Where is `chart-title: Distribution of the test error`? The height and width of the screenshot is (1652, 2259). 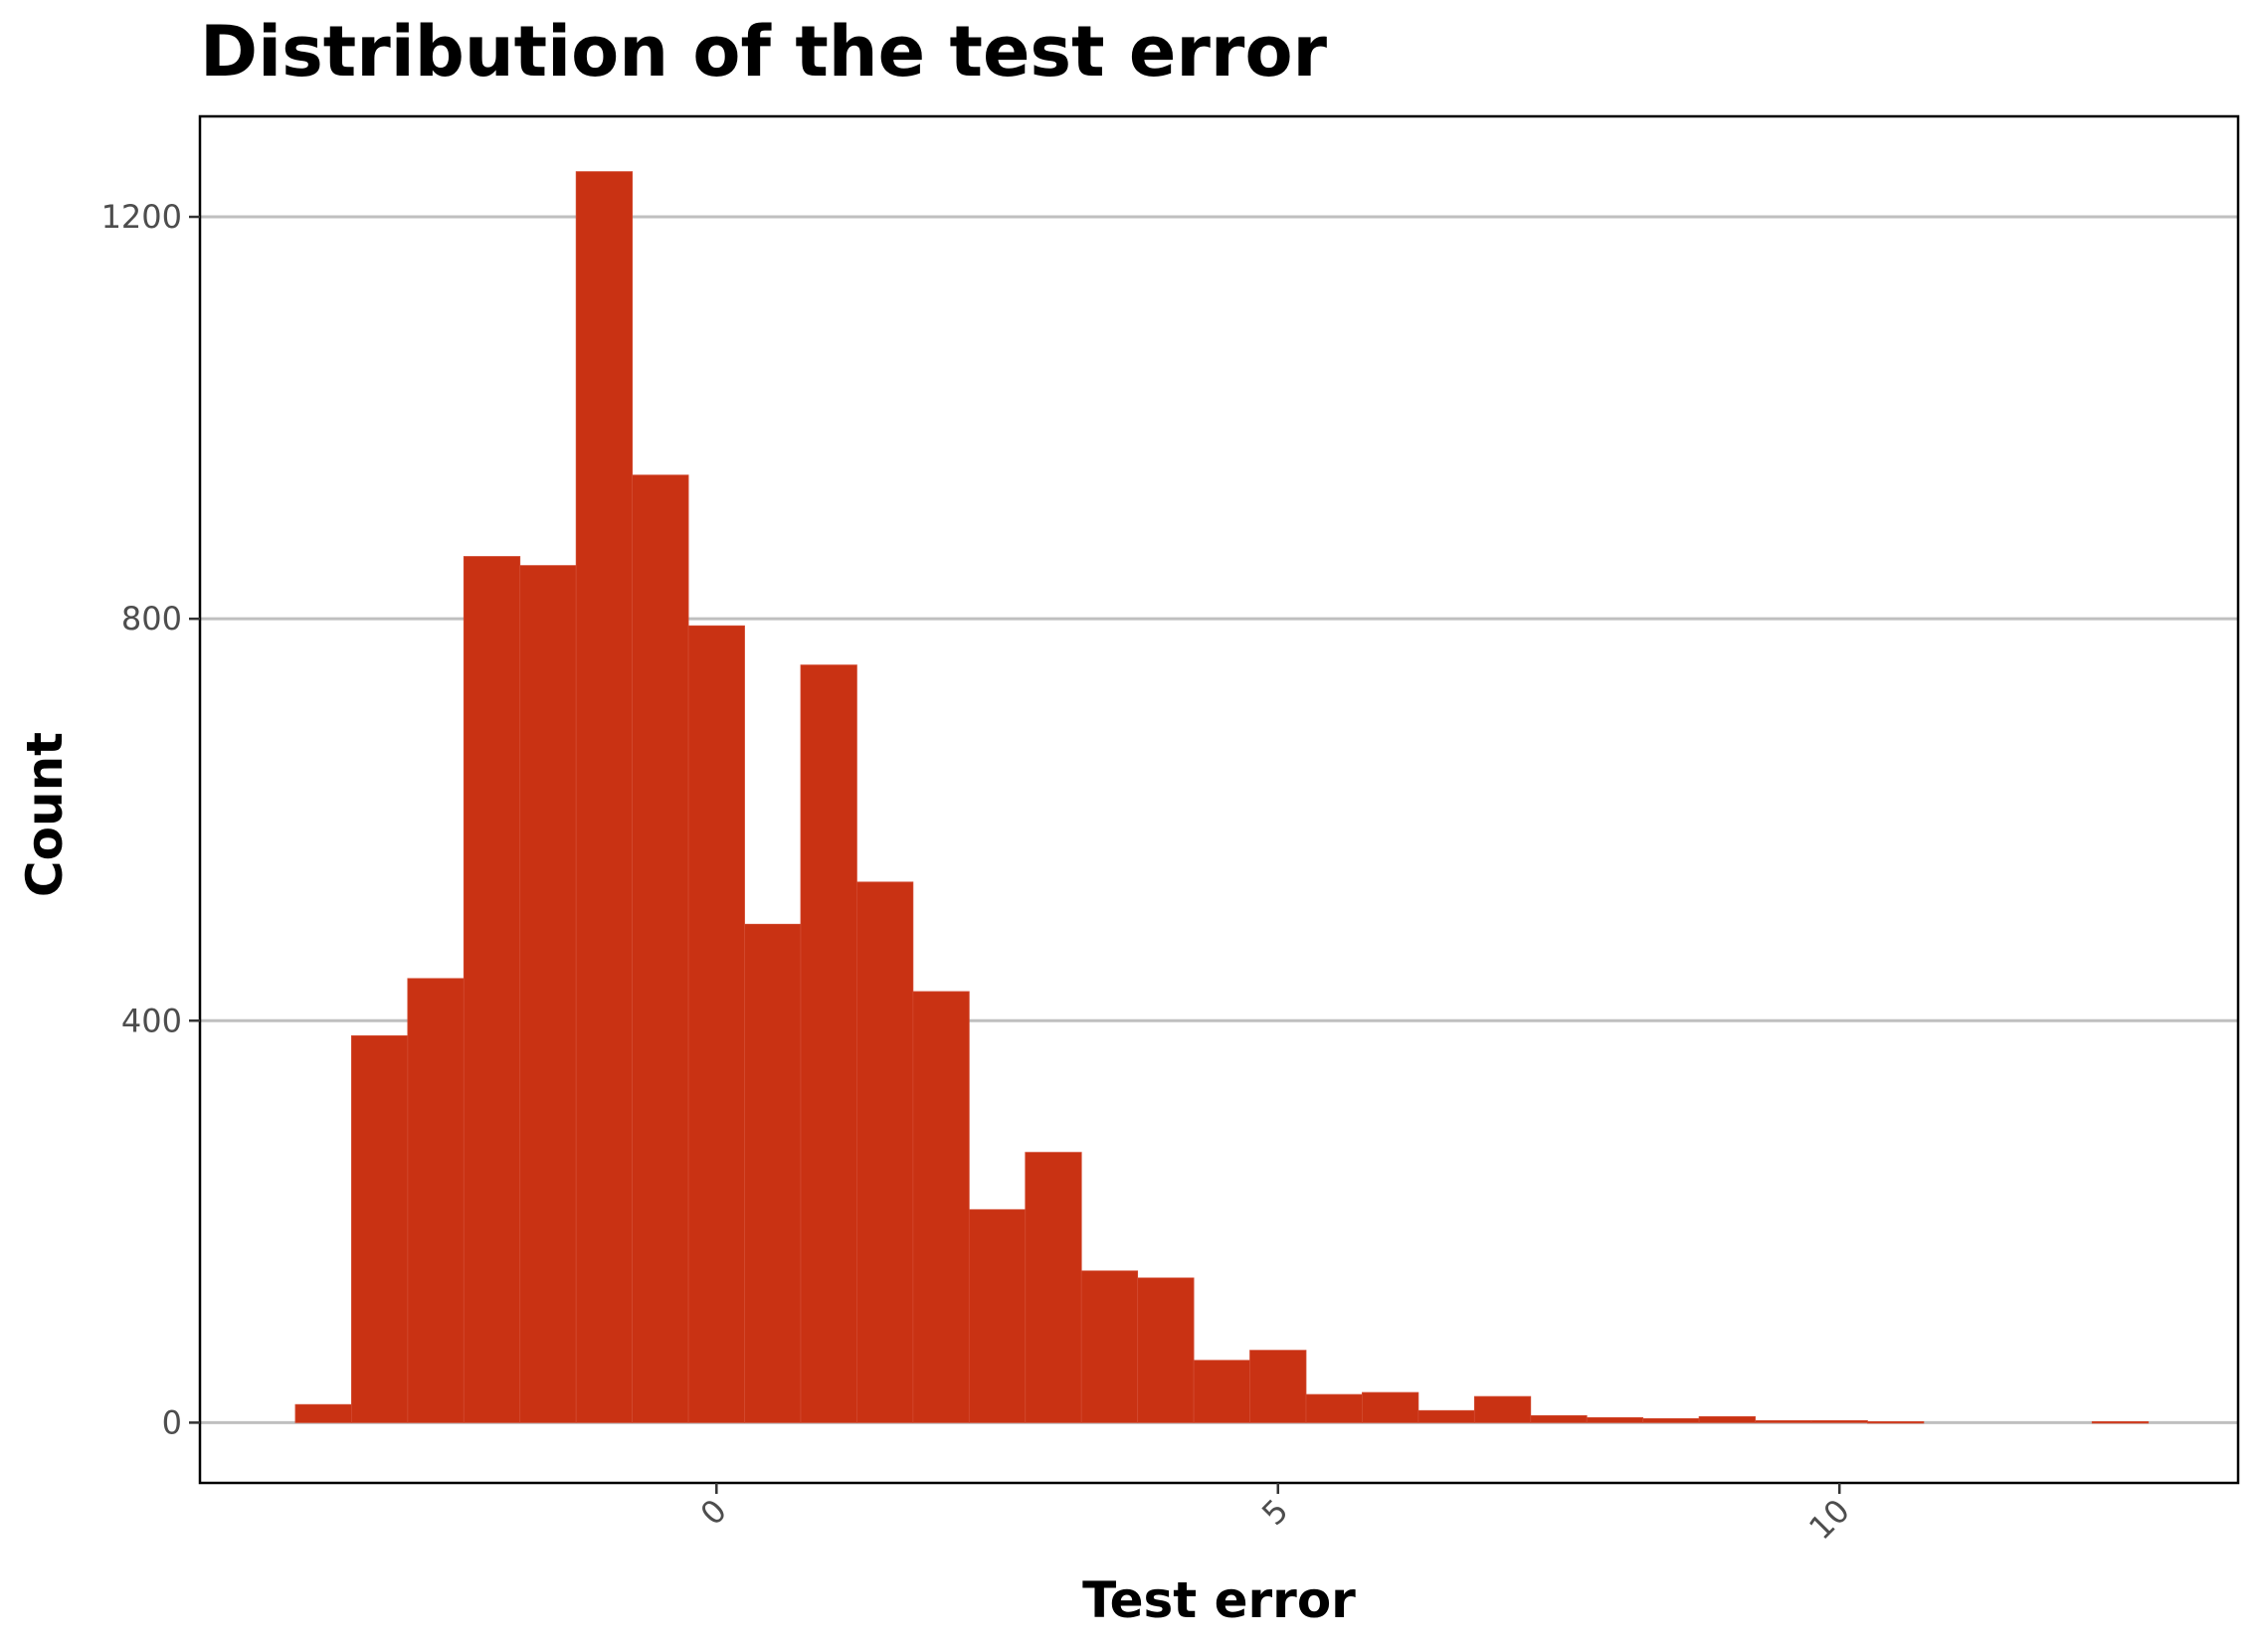 chart-title: Distribution of the test error is located at coordinates (764, 51).